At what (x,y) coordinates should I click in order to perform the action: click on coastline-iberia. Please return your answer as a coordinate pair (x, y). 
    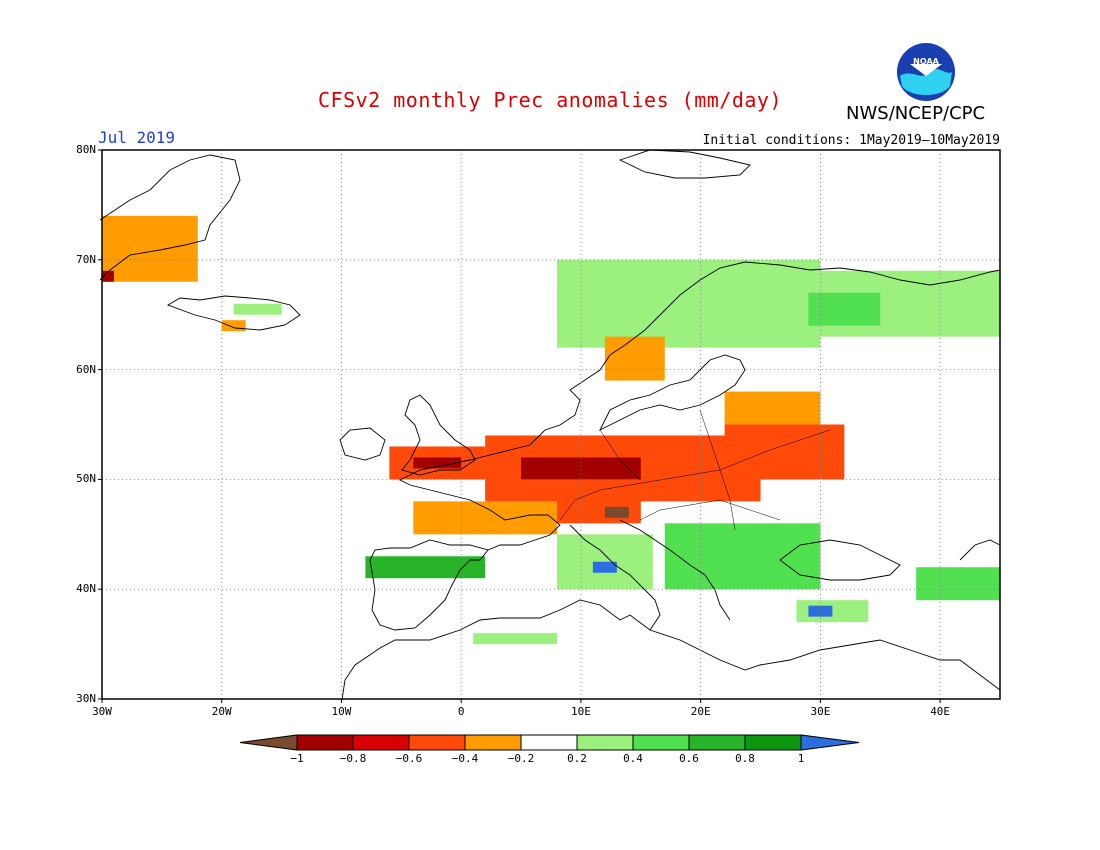
    Looking at the image, I should click on (429, 585).